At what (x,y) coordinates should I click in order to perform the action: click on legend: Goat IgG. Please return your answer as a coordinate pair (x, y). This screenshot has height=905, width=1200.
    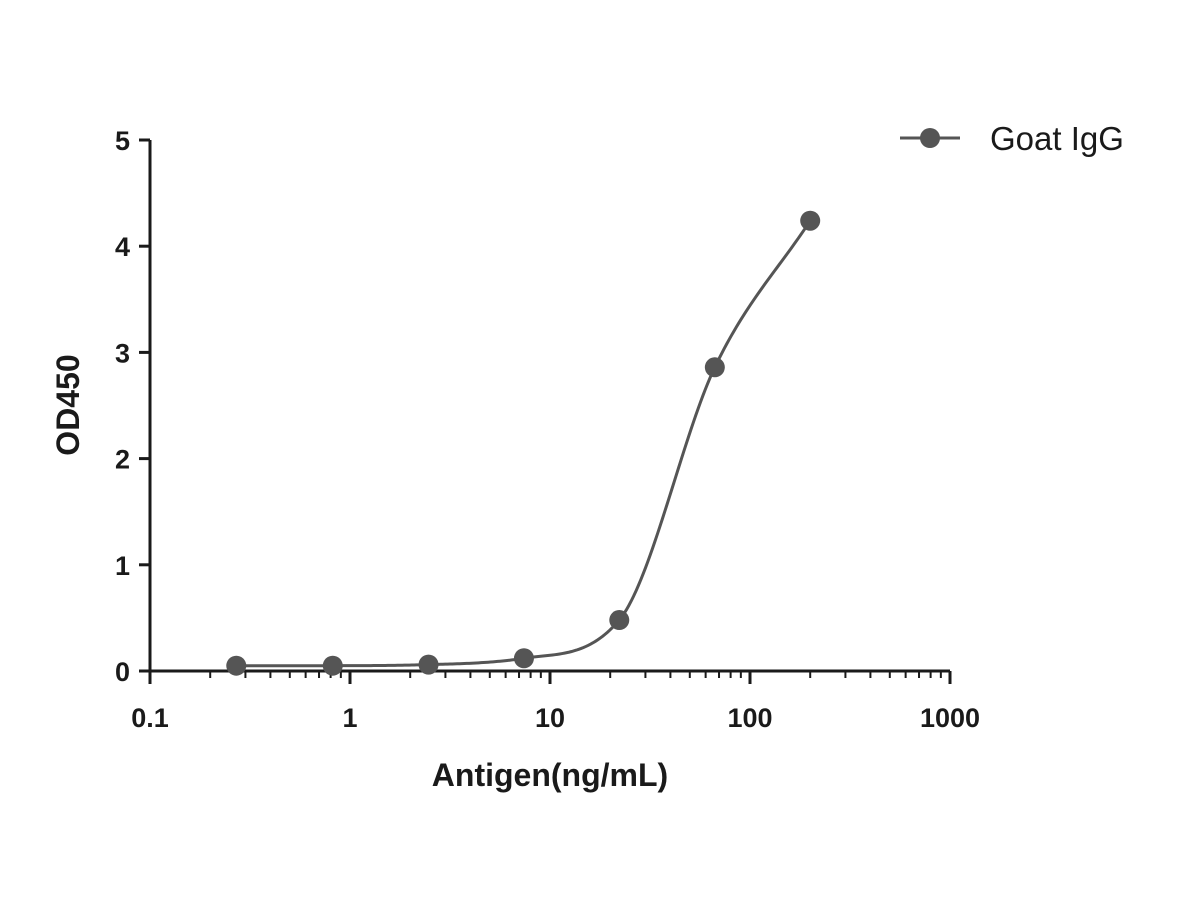
    Looking at the image, I should click on (1012, 138).